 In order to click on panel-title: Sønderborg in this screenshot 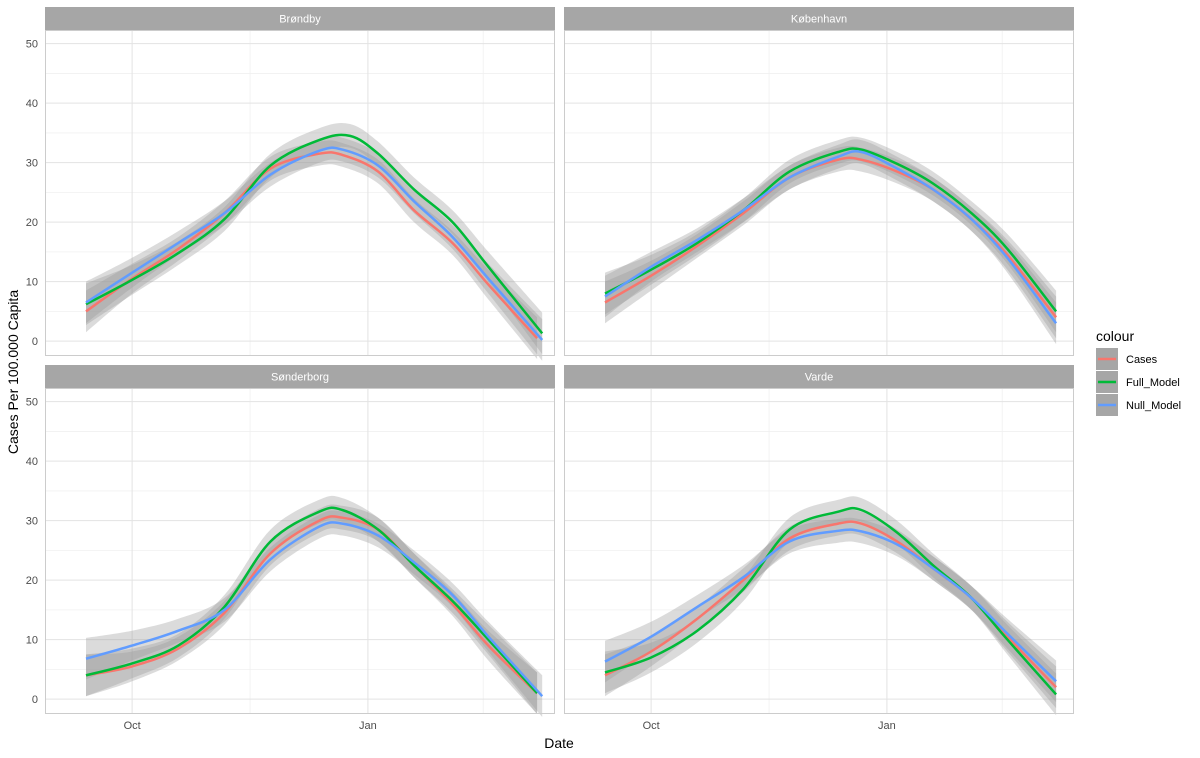, I will do `click(300, 378)`.